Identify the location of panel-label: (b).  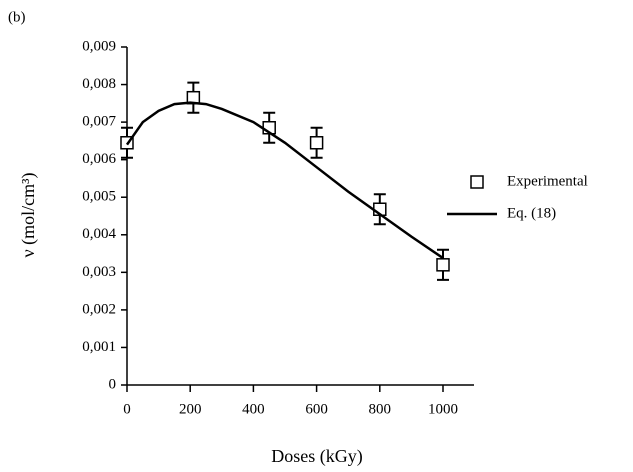
(17, 17).